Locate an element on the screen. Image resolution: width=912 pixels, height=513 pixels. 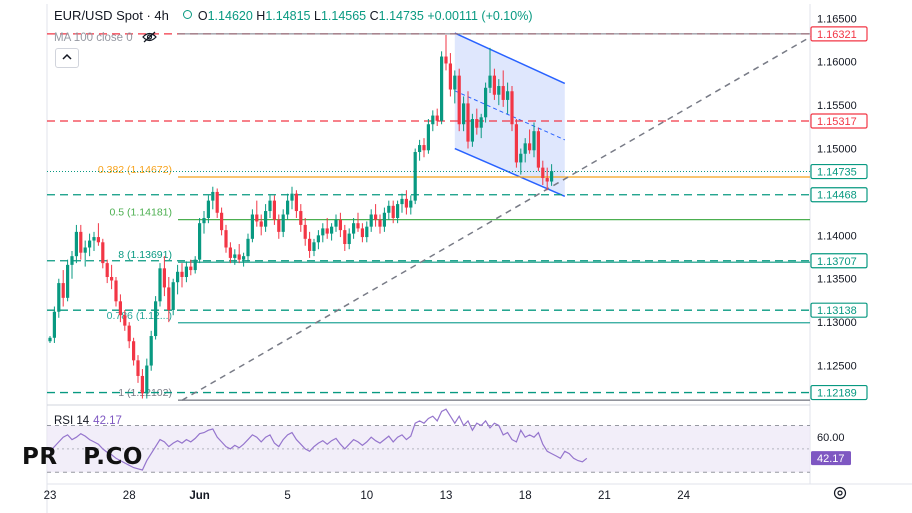
ma-indicator-legend: MA 100 close 0 is located at coordinates (105, 37).